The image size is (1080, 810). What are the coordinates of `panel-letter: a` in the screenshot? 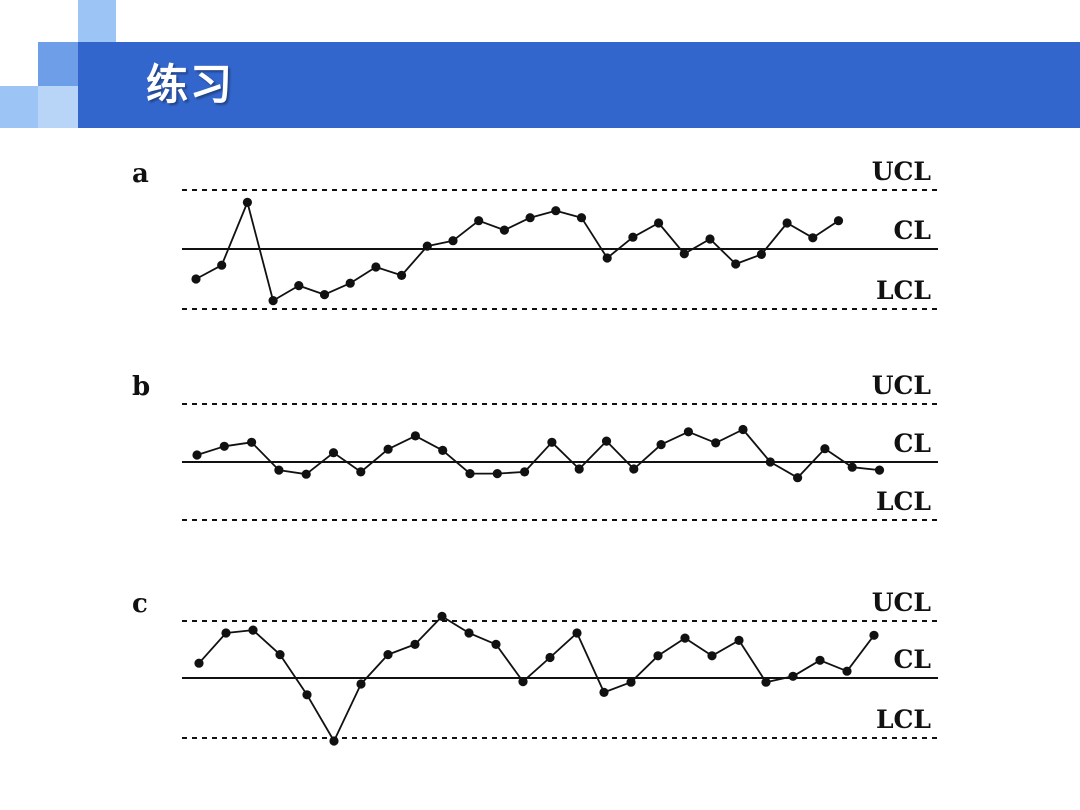 It's located at (140, 174).